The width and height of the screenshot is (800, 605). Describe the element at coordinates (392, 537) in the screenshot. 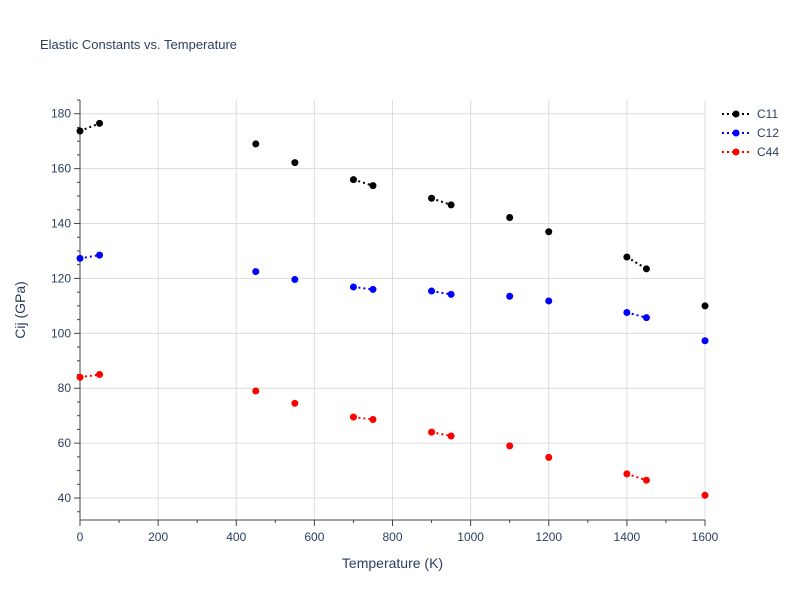

I see `x-tick-label: 800` at that location.